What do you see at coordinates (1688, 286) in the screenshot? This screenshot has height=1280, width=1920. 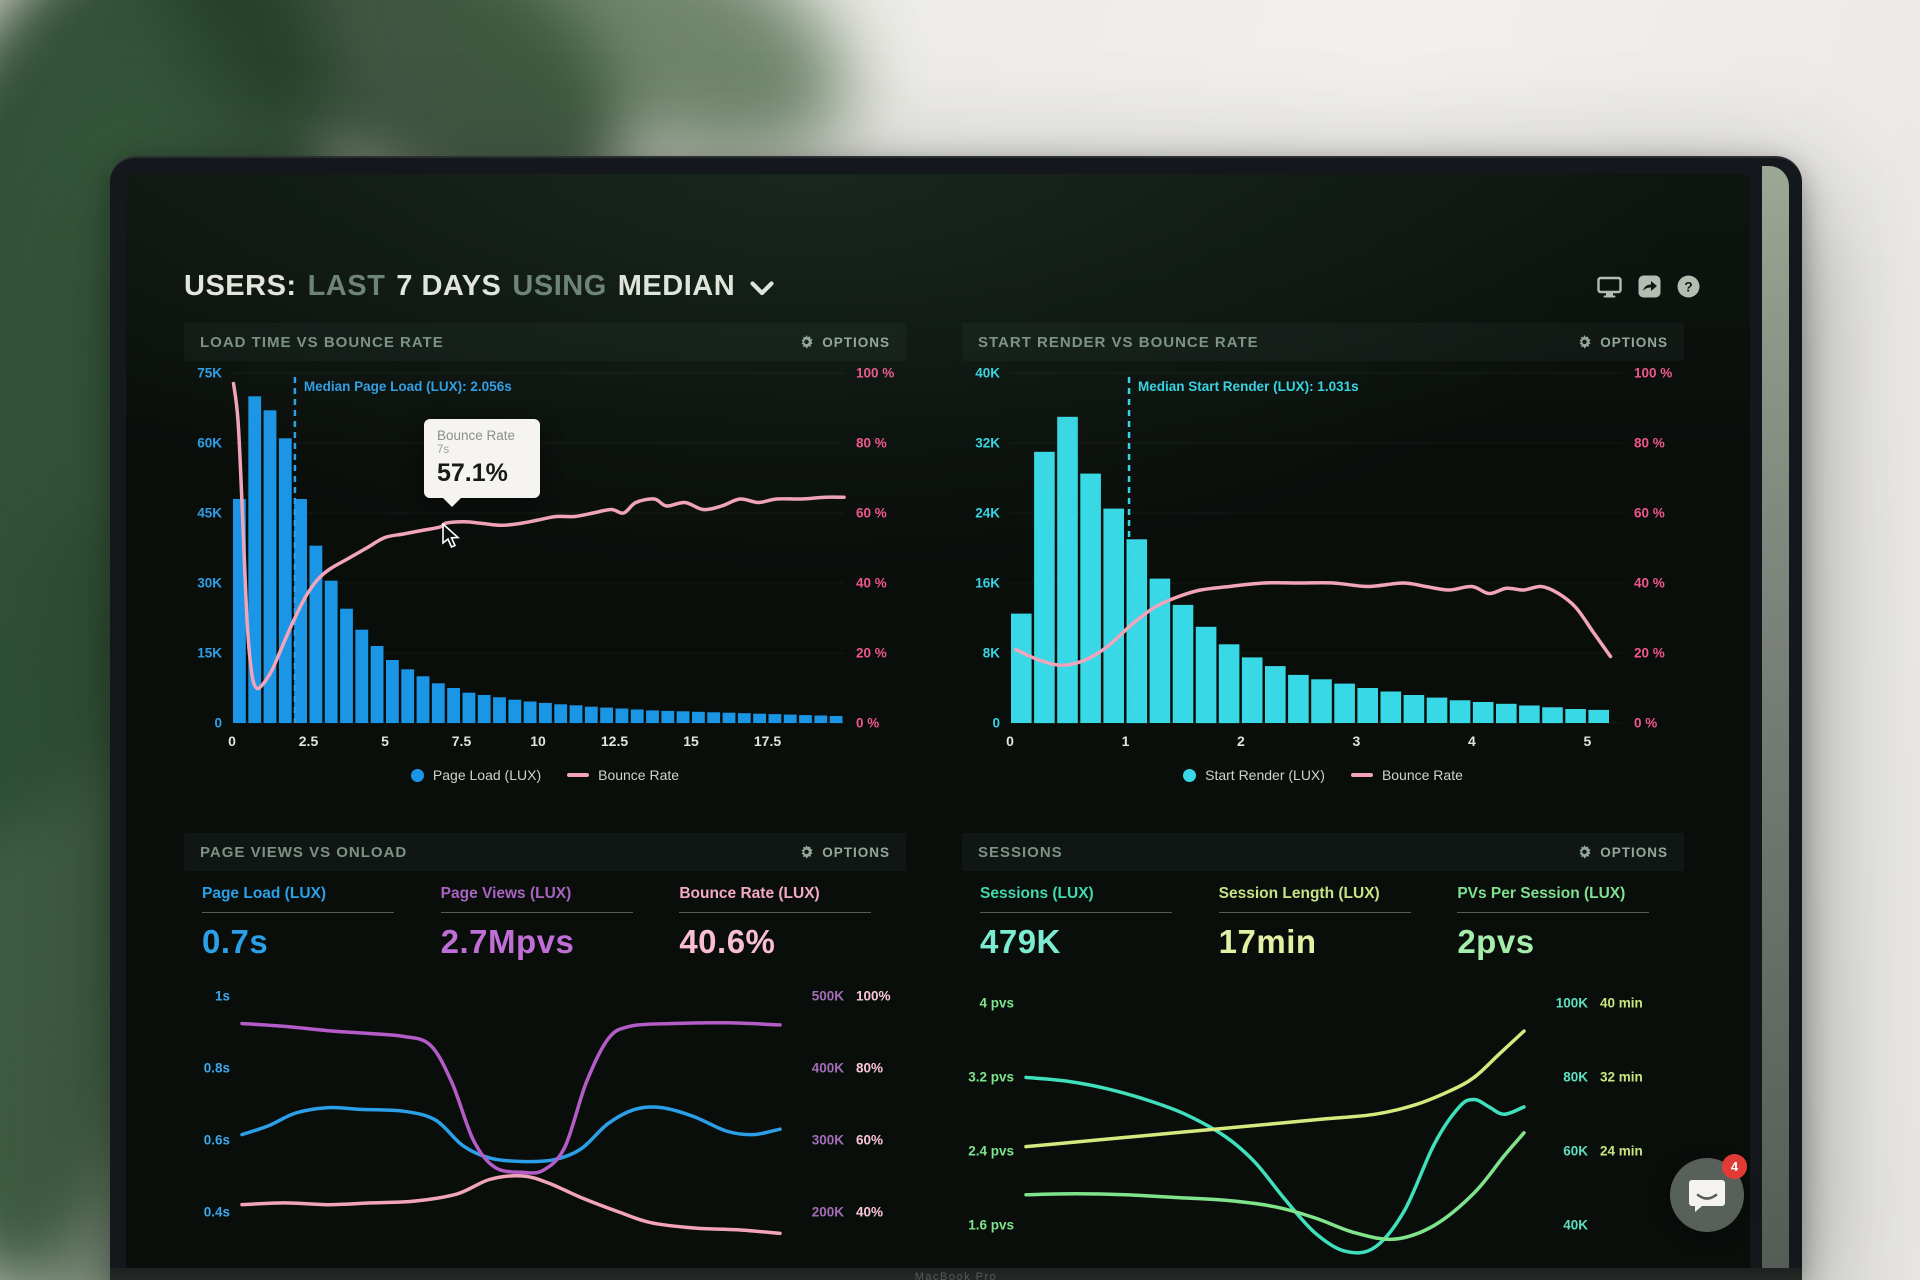 I see `help-icon: ?` at bounding box center [1688, 286].